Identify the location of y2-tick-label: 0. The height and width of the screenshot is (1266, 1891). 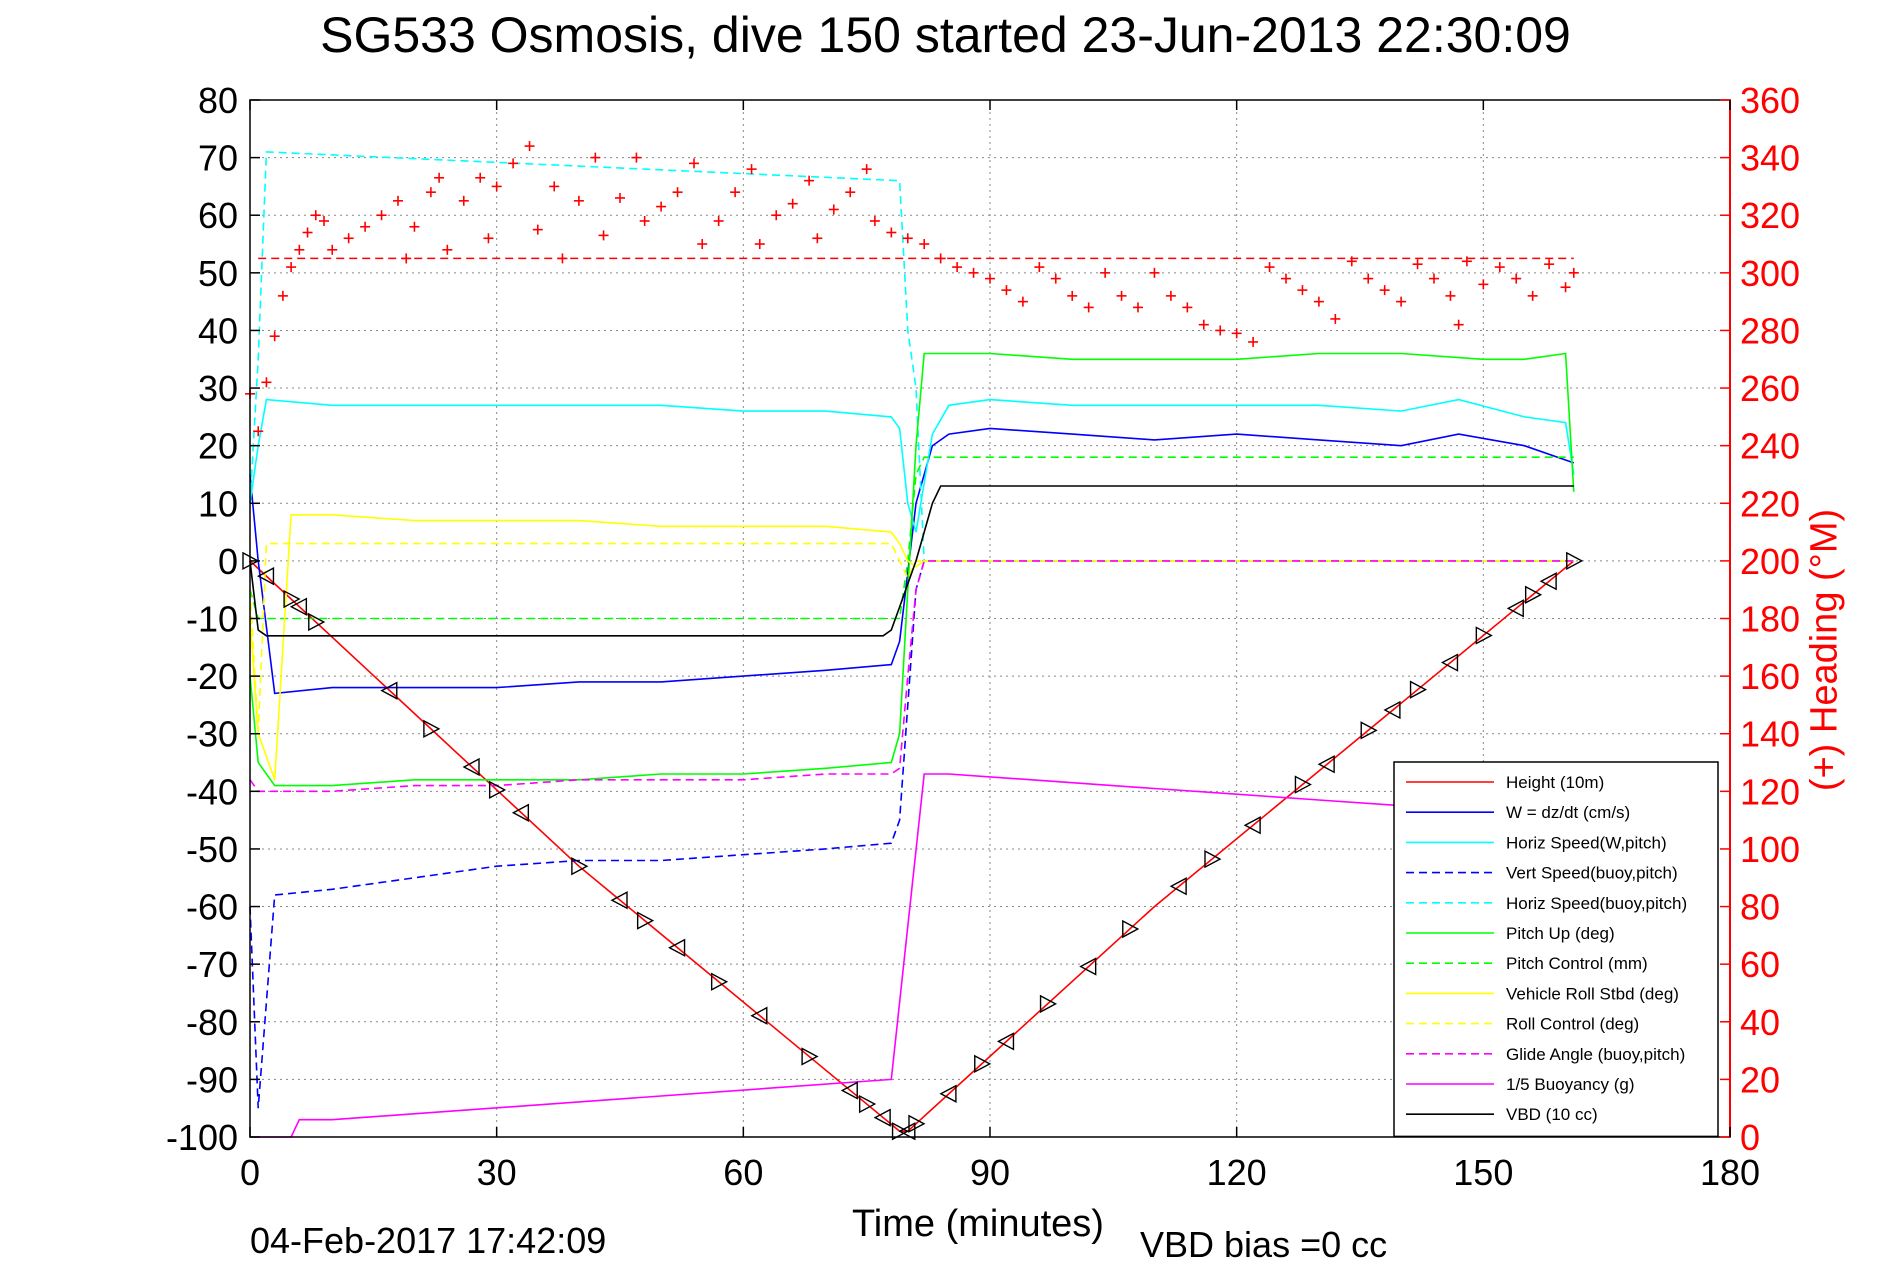
(1750, 1137).